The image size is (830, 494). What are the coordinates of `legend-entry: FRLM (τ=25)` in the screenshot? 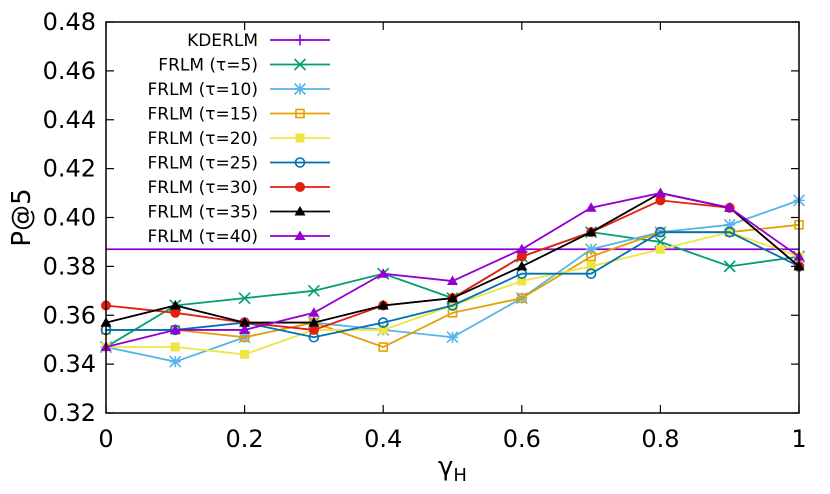 It's located at (238, 164).